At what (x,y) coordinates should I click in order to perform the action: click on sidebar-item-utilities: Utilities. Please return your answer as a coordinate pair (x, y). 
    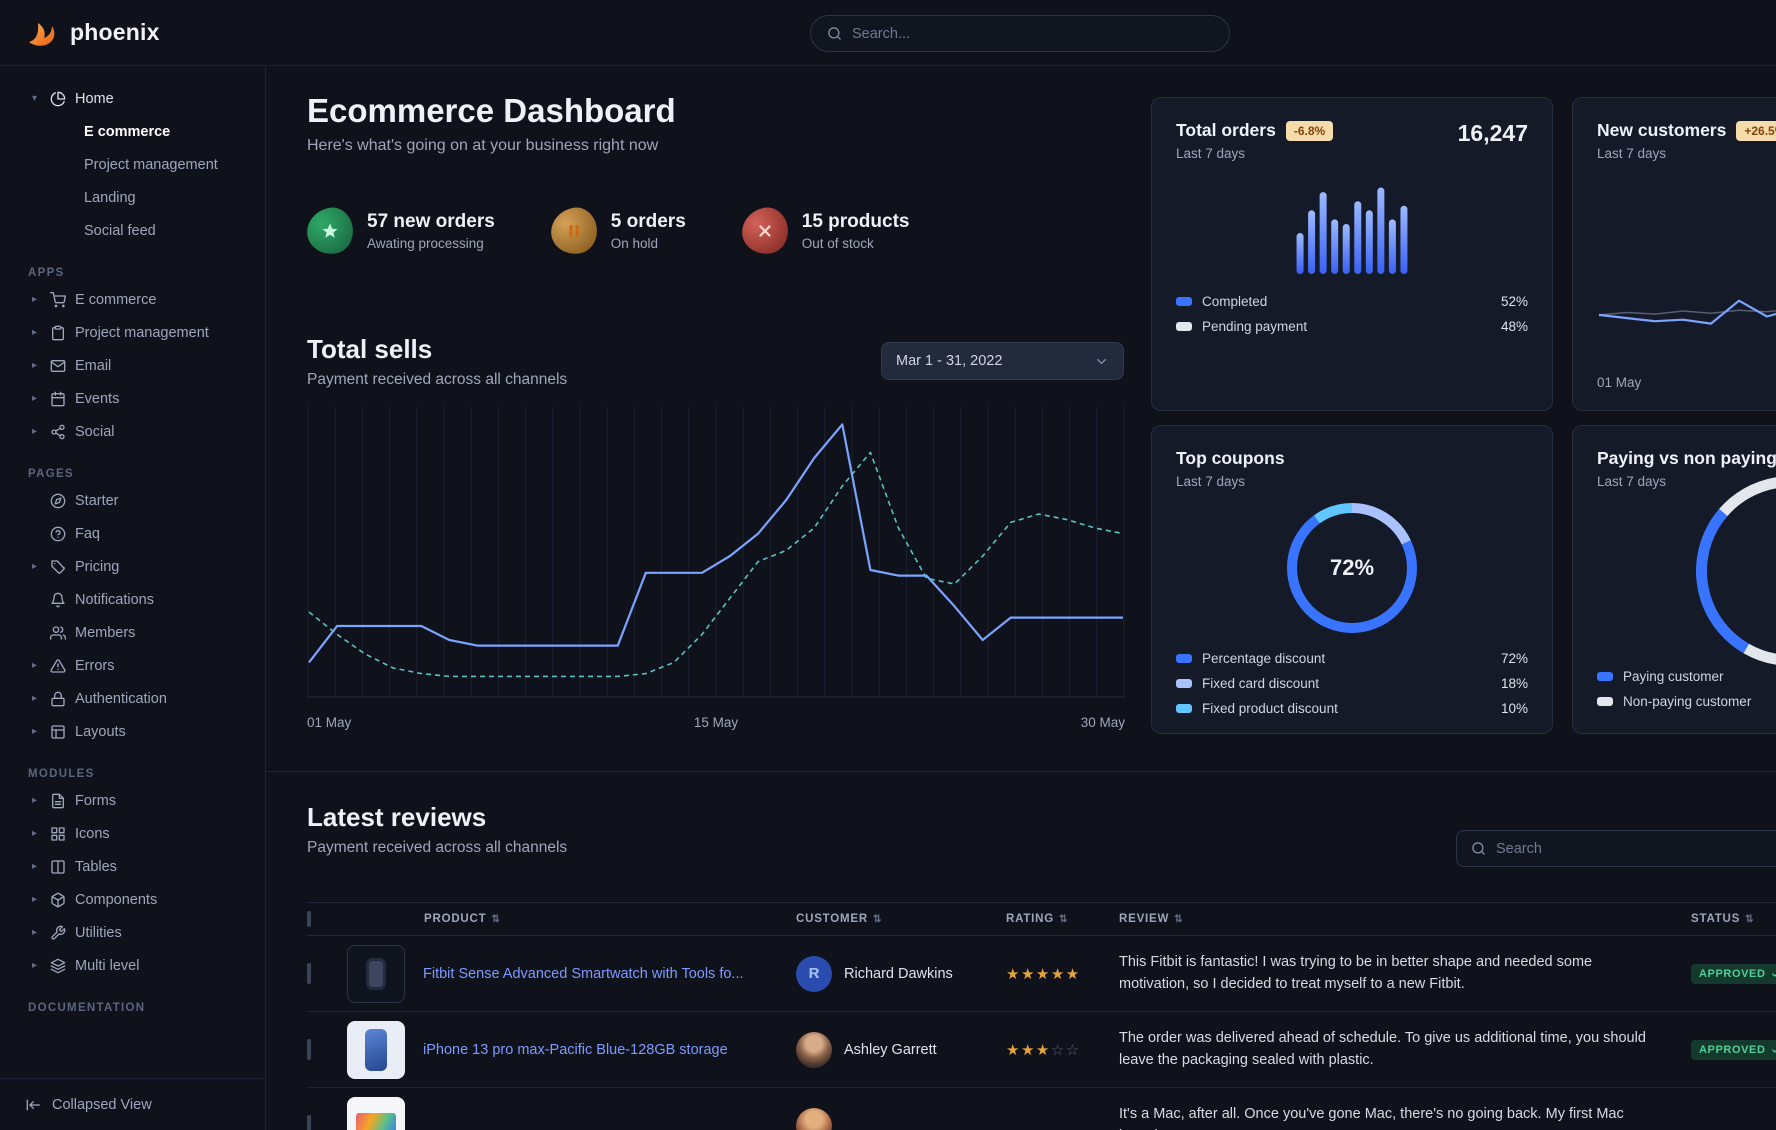
    Looking at the image, I should click on (132, 932).